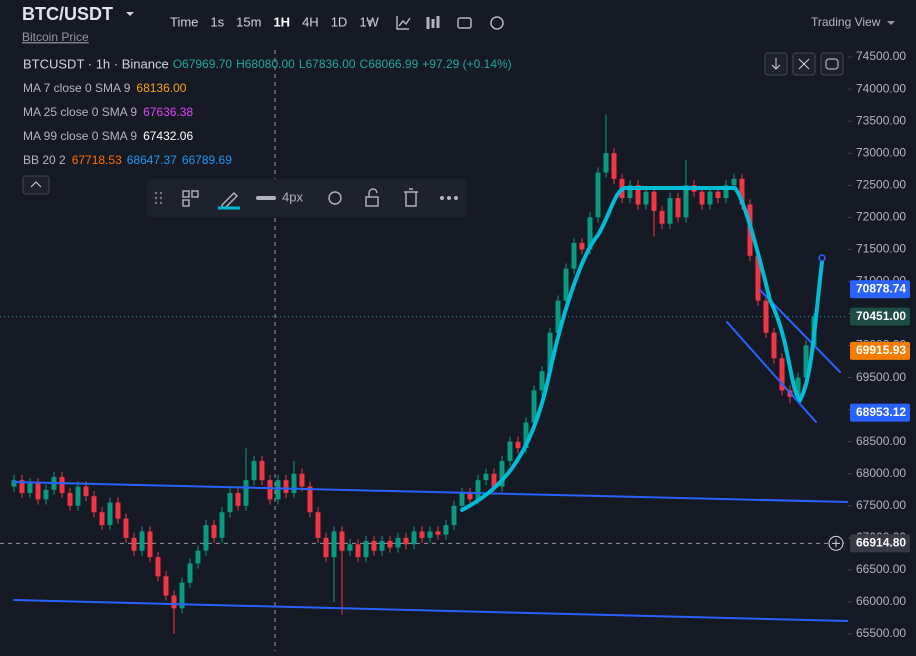 Image resolution: width=916 pixels, height=656 pixels. Describe the element at coordinates (168, 136) in the screenshot. I see `indicator-value: 67432.06` at that location.